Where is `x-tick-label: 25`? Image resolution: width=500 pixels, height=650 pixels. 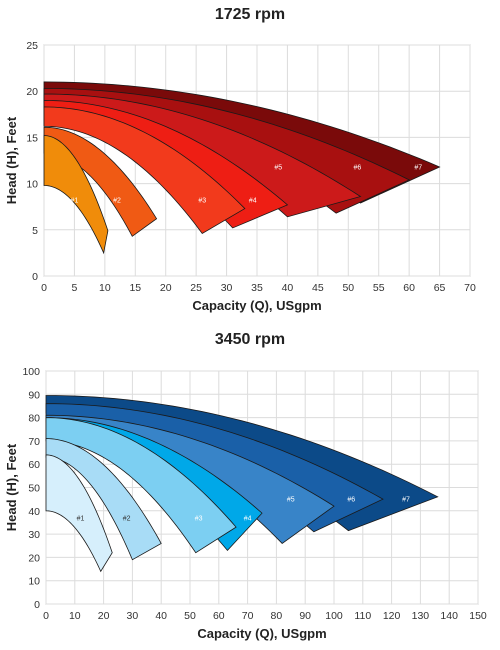
x-tick-label: 25 is located at coordinates (196, 288).